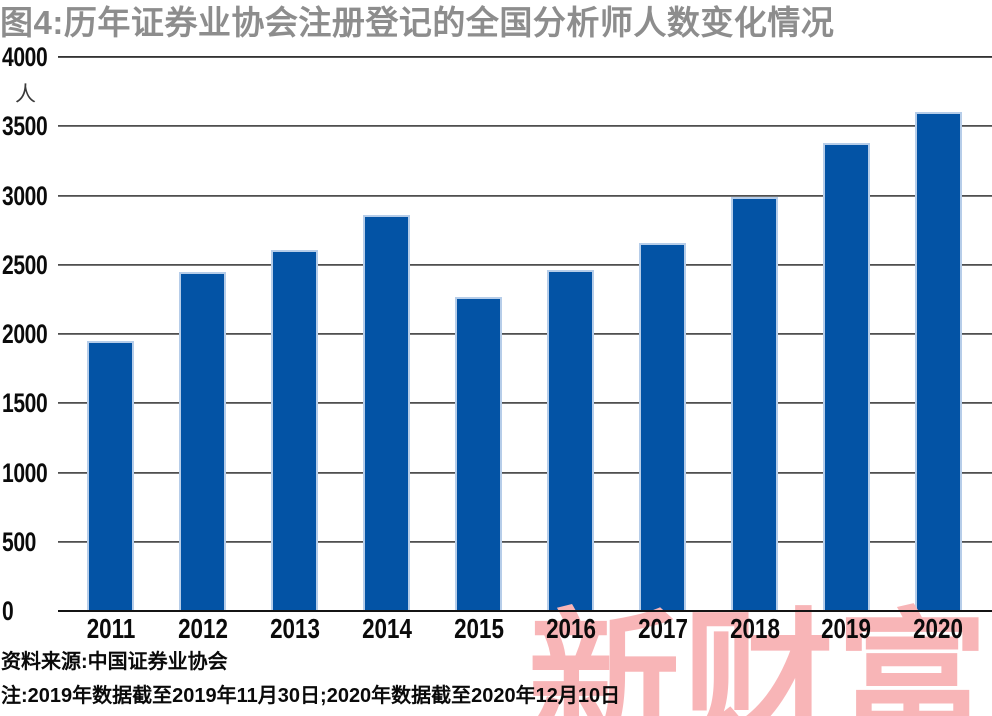 Image resolution: width=992 pixels, height=716 pixels. Describe the element at coordinates (8, 611) in the screenshot. I see `y-axis-tick-label: 0` at that location.